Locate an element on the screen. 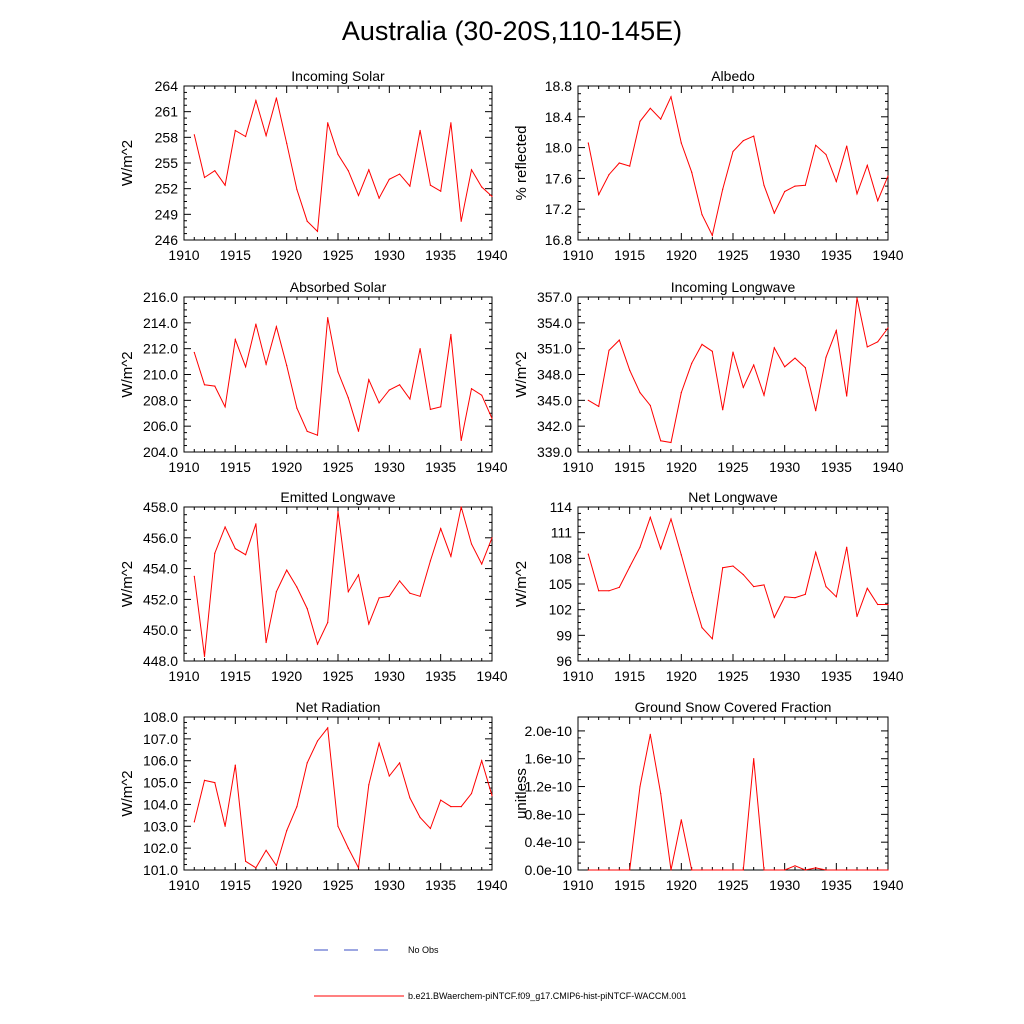  y-tick-label: 105.0 is located at coordinates (160, 783).